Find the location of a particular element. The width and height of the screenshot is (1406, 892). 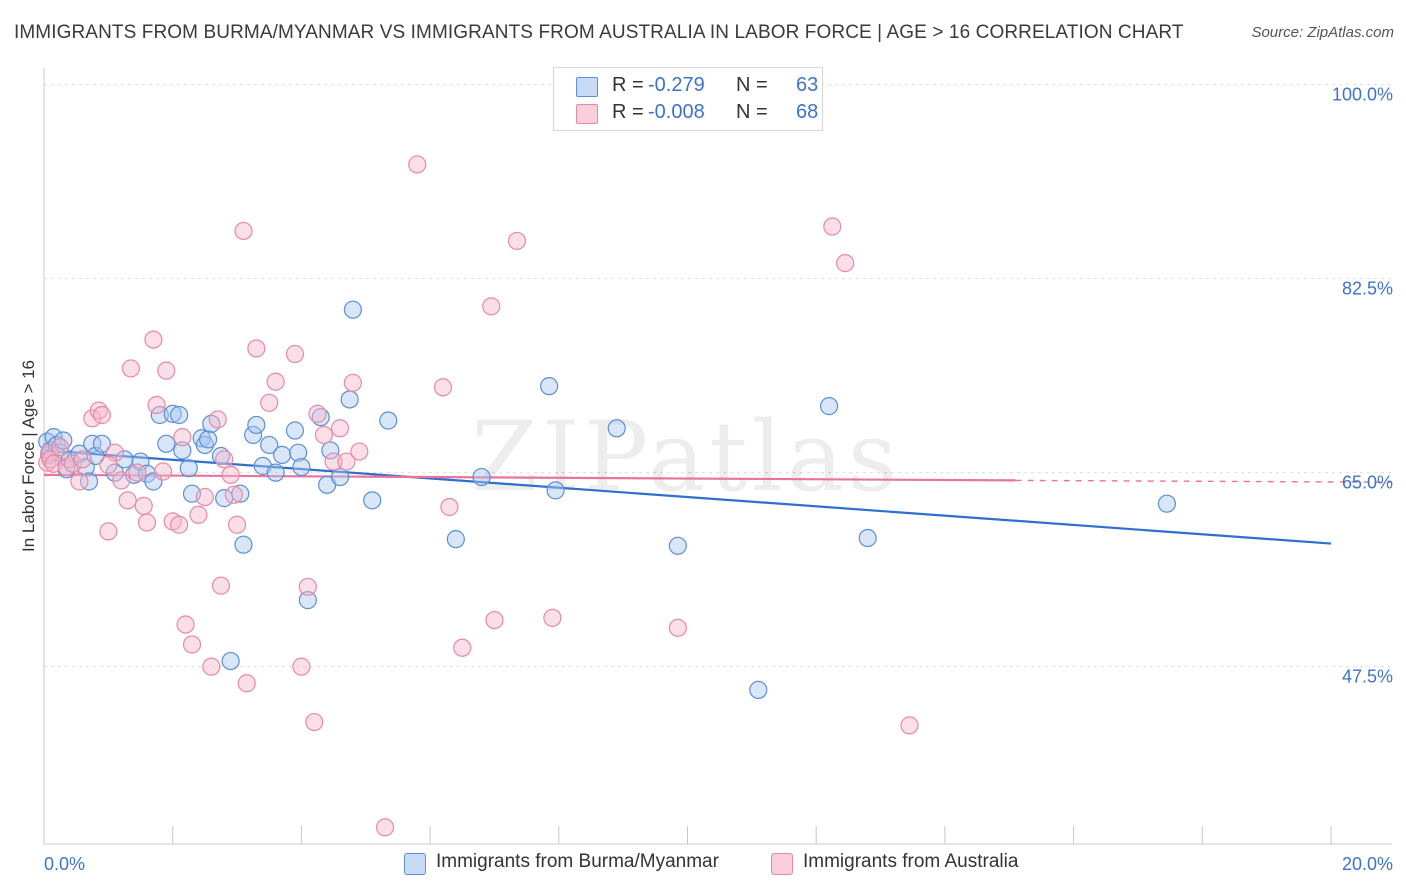

trend-line-extension is located at coordinates (1204, 481).